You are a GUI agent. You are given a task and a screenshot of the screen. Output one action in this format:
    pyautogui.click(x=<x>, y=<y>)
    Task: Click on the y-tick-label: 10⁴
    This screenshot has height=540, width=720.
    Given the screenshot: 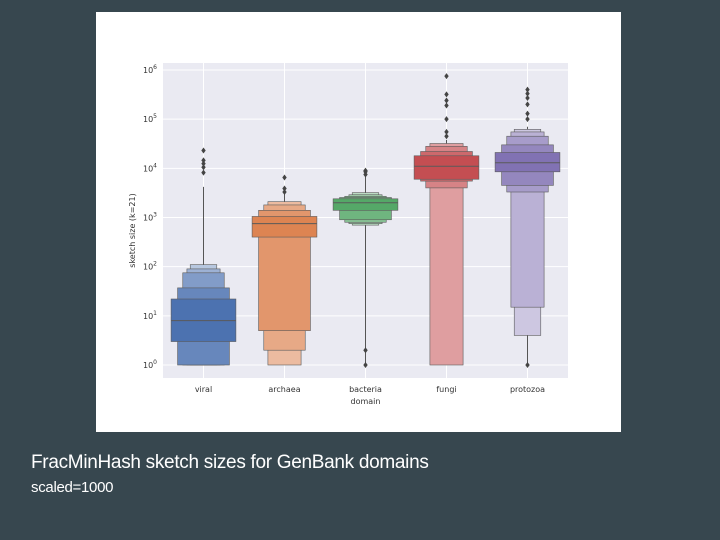 What is the action you would take?
    pyautogui.click(x=150, y=167)
    